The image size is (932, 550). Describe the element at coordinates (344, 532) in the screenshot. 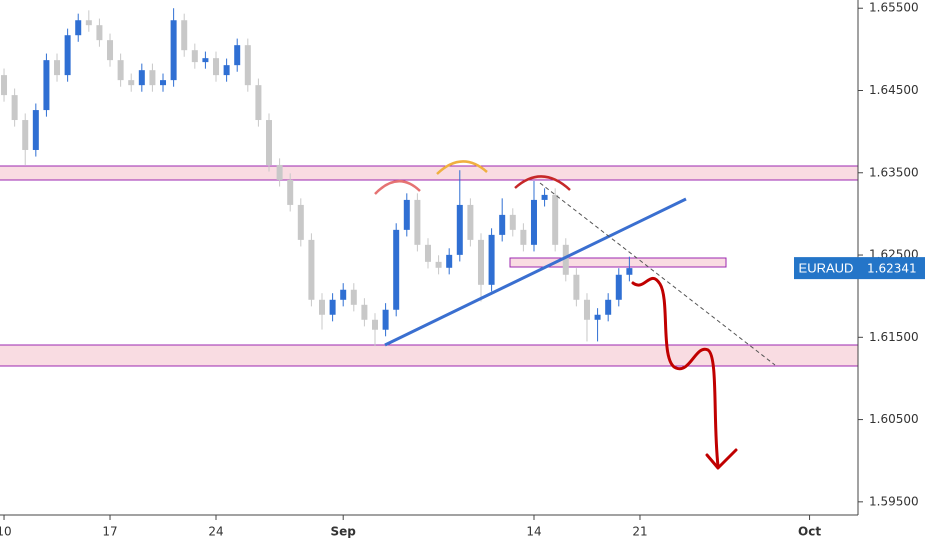

I see `x-tick-label: Sep` at that location.